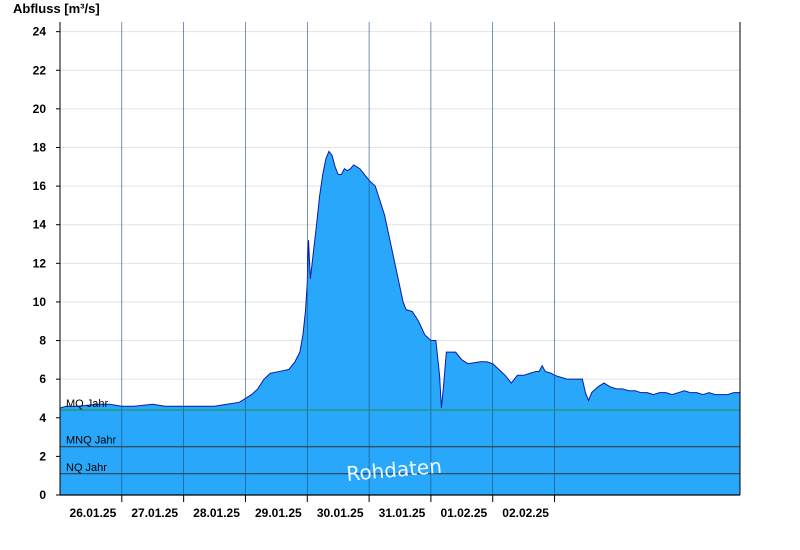 The image size is (800, 550). What do you see at coordinates (42, 495) in the screenshot?
I see `y-tick-label: 0` at bounding box center [42, 495].